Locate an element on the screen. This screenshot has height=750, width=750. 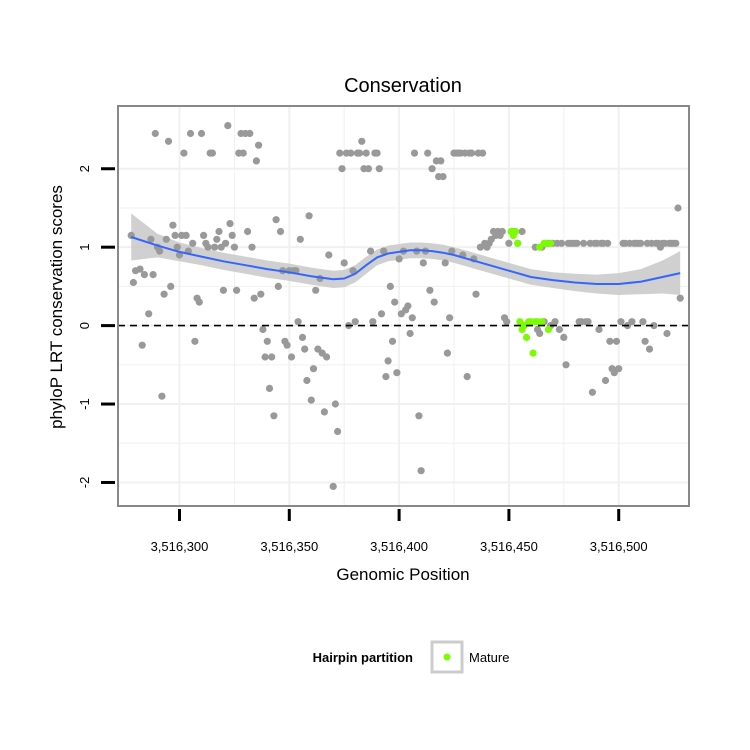
x-tick-label: 3,516,300 is located at coordinates (180, 546).